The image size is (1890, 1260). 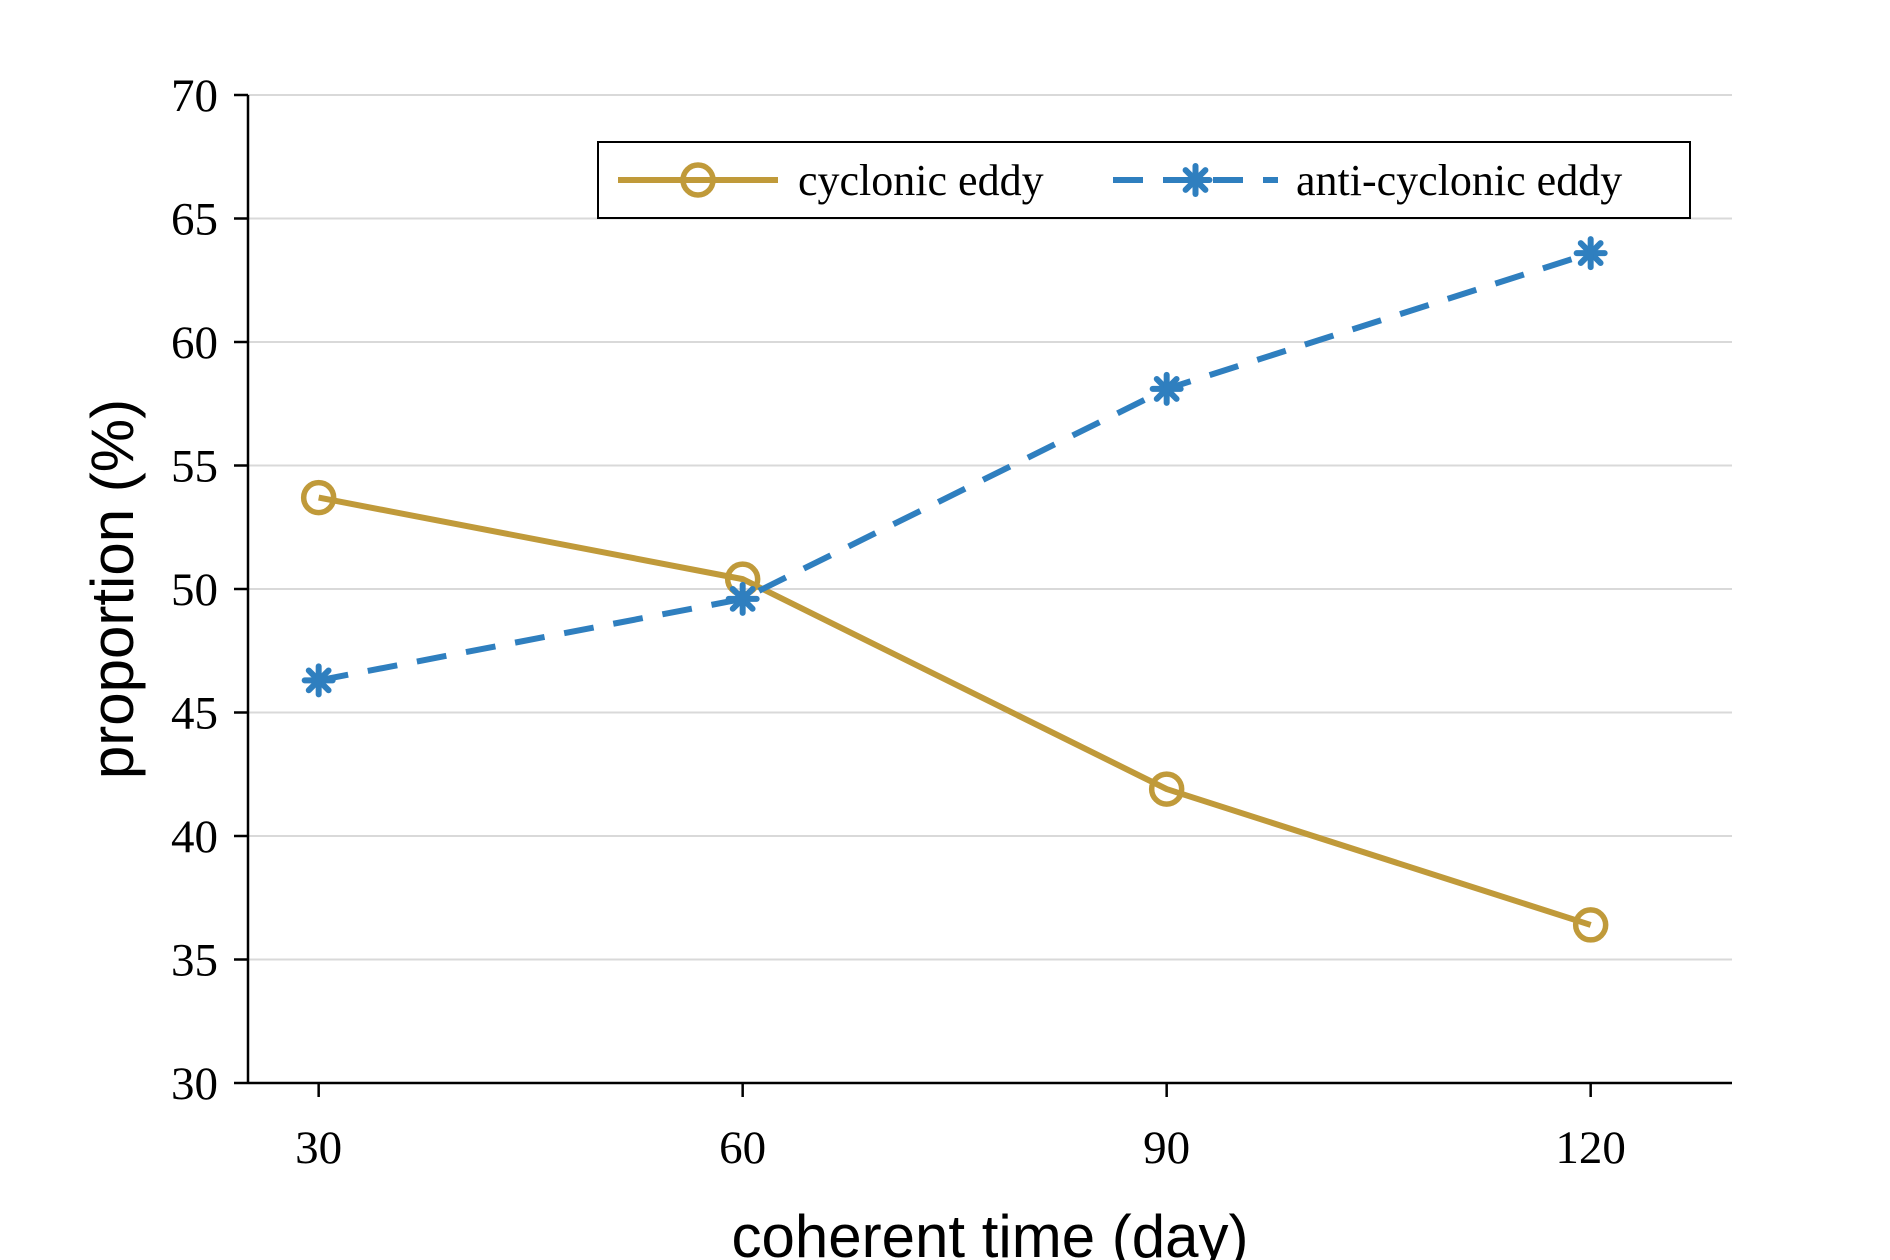 What do you see at coordinates (194, 1084) in the screenshot?
I see `y-tick-label: 30` at bounding box center [194, 1084].